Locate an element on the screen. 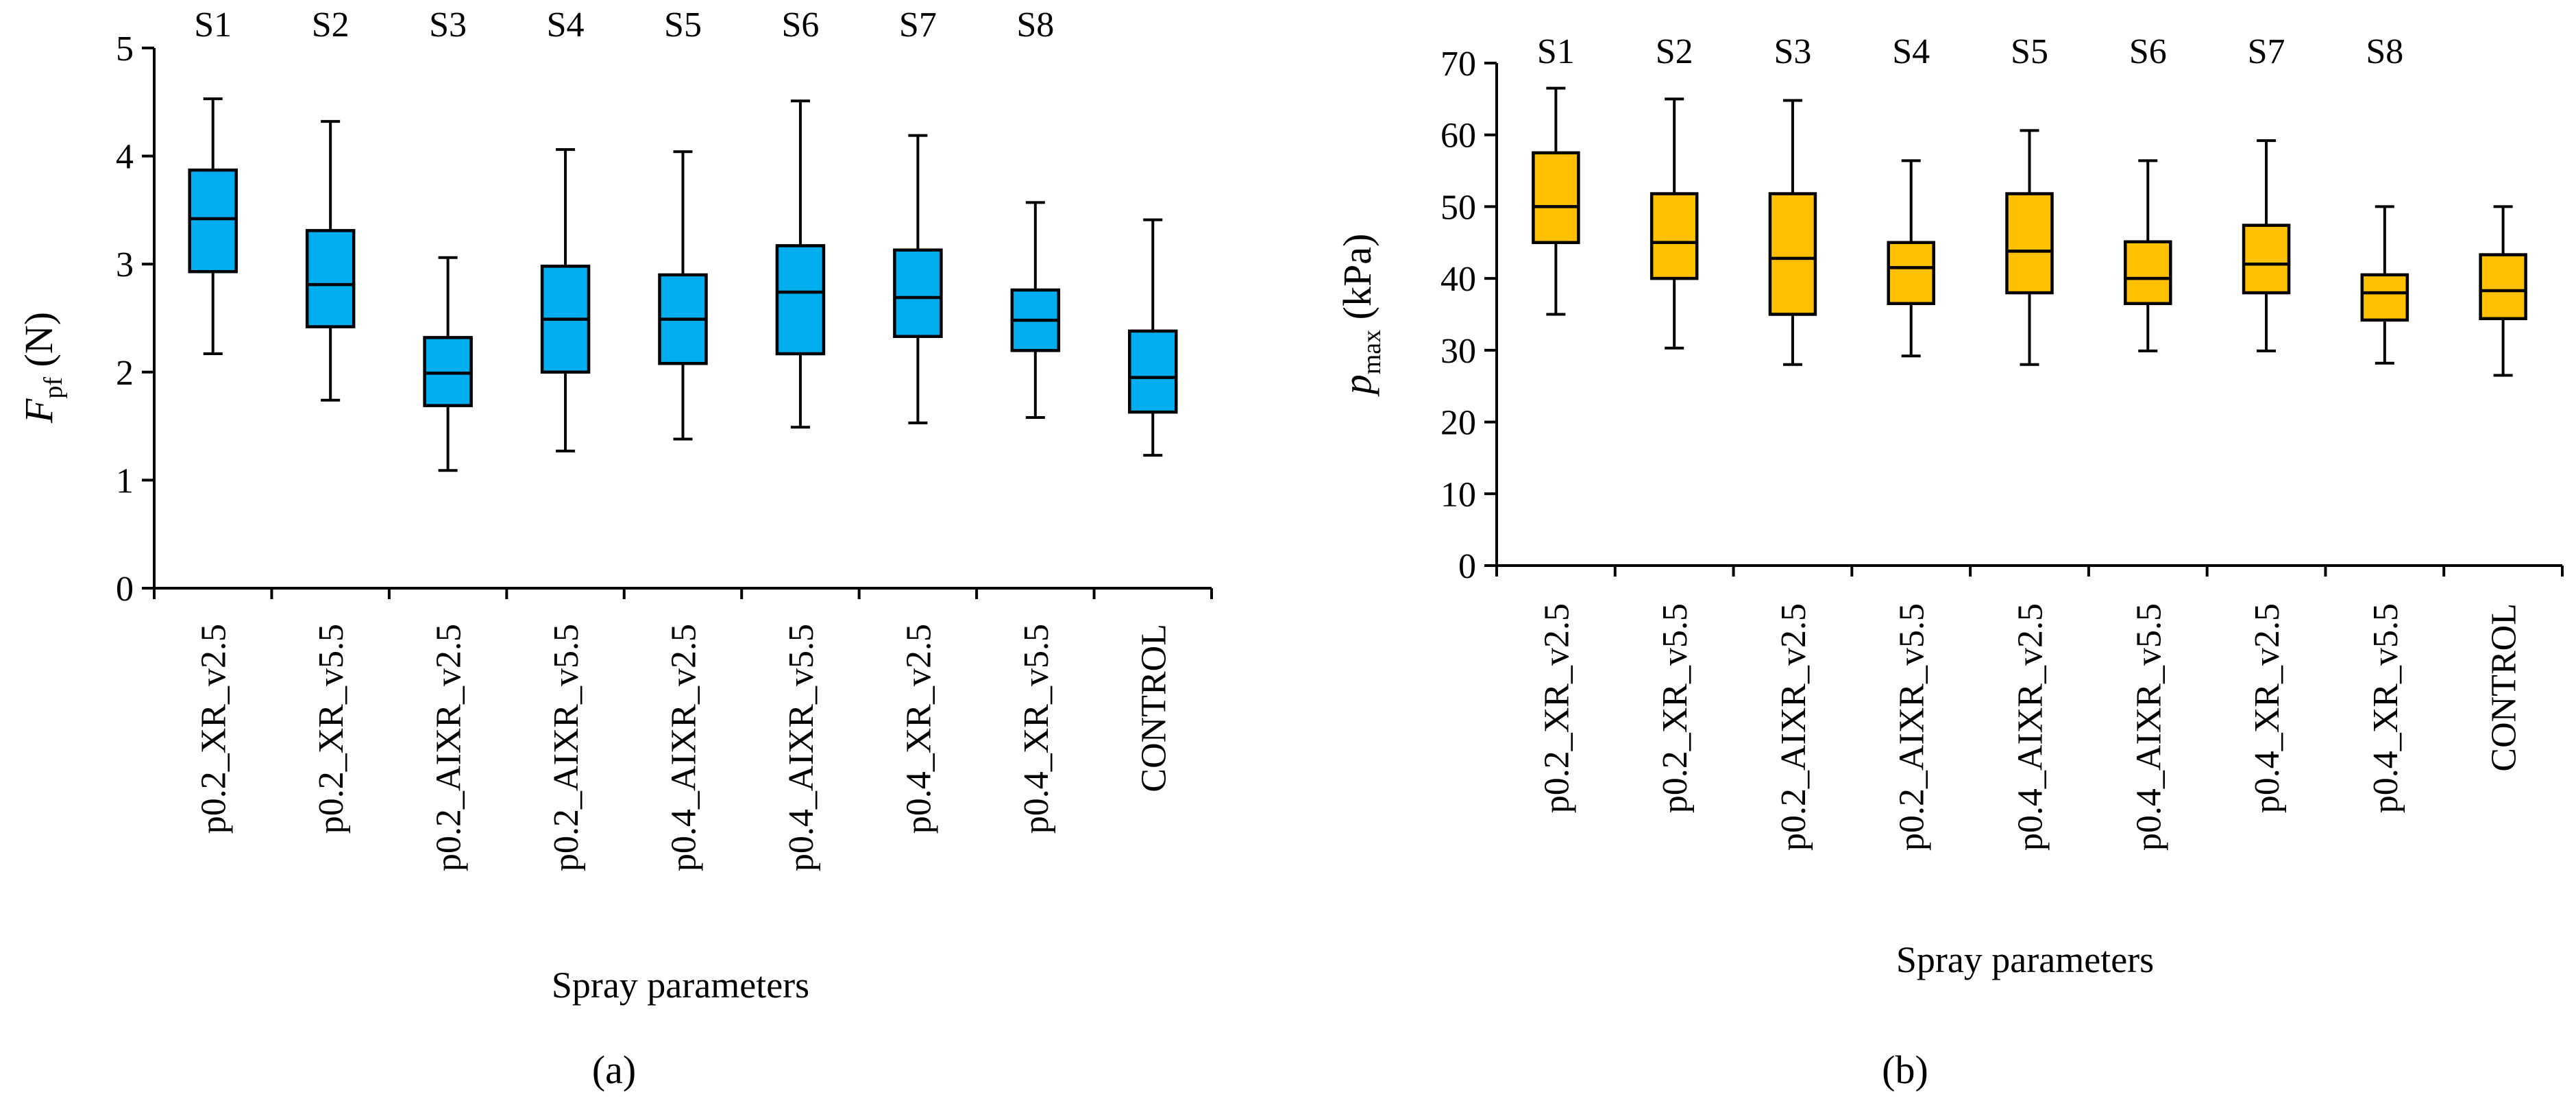  panel-a-series-labels: S1 S2 S3 S4 S5 S6 S7 S8 is located at coordinates (624, 25).